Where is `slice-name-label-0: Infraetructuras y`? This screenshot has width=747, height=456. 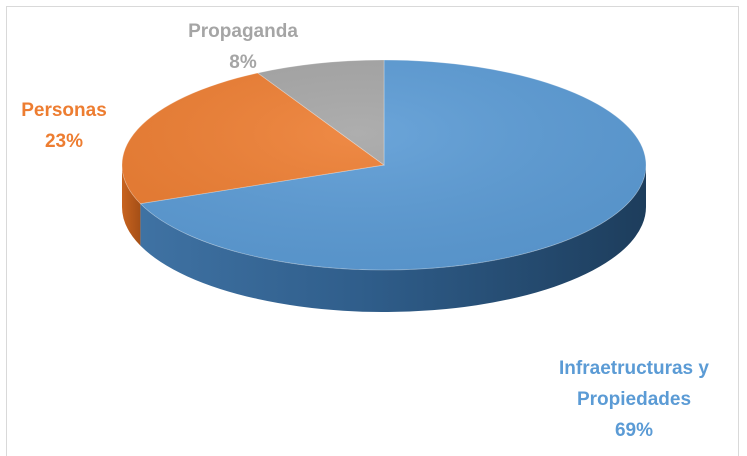
slice-name-label-0: Infraetructuras y is located at coordinates (634, 368).